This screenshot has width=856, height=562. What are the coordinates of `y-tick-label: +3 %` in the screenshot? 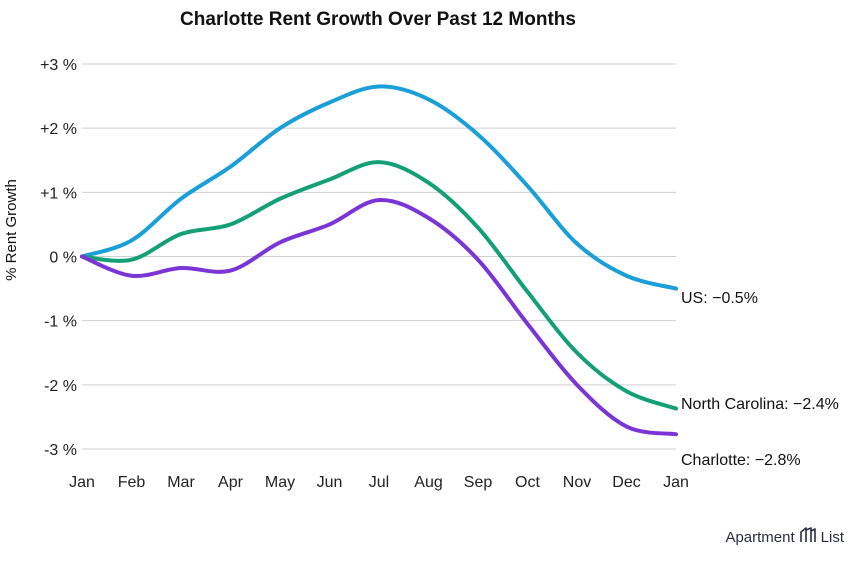 It's located at (58, 65).